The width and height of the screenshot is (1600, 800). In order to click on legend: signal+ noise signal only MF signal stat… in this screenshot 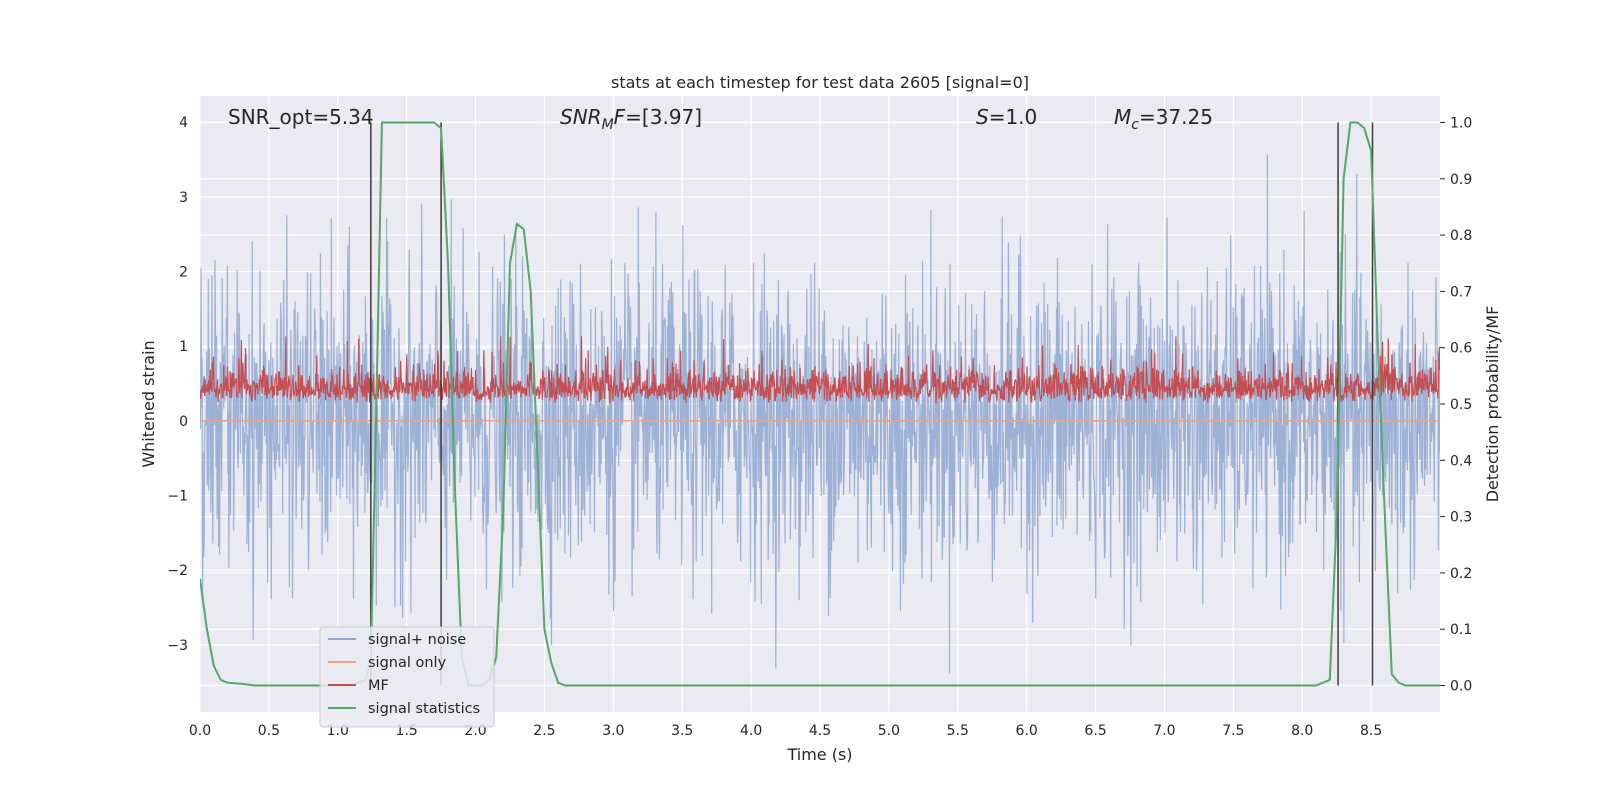, I will do `click(407, 677)`.